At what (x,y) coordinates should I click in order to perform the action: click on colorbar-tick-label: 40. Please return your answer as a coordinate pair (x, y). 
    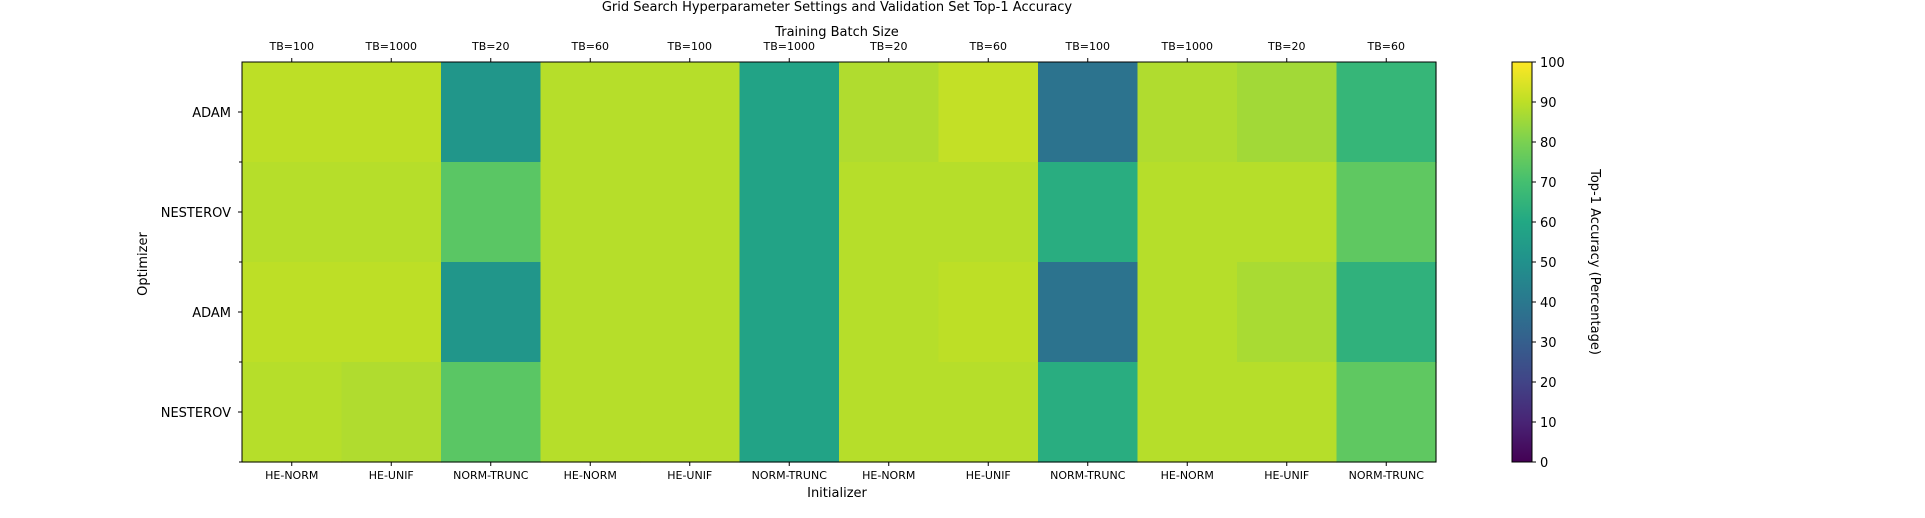
    Looking at the image, I should click on (1548, 303).